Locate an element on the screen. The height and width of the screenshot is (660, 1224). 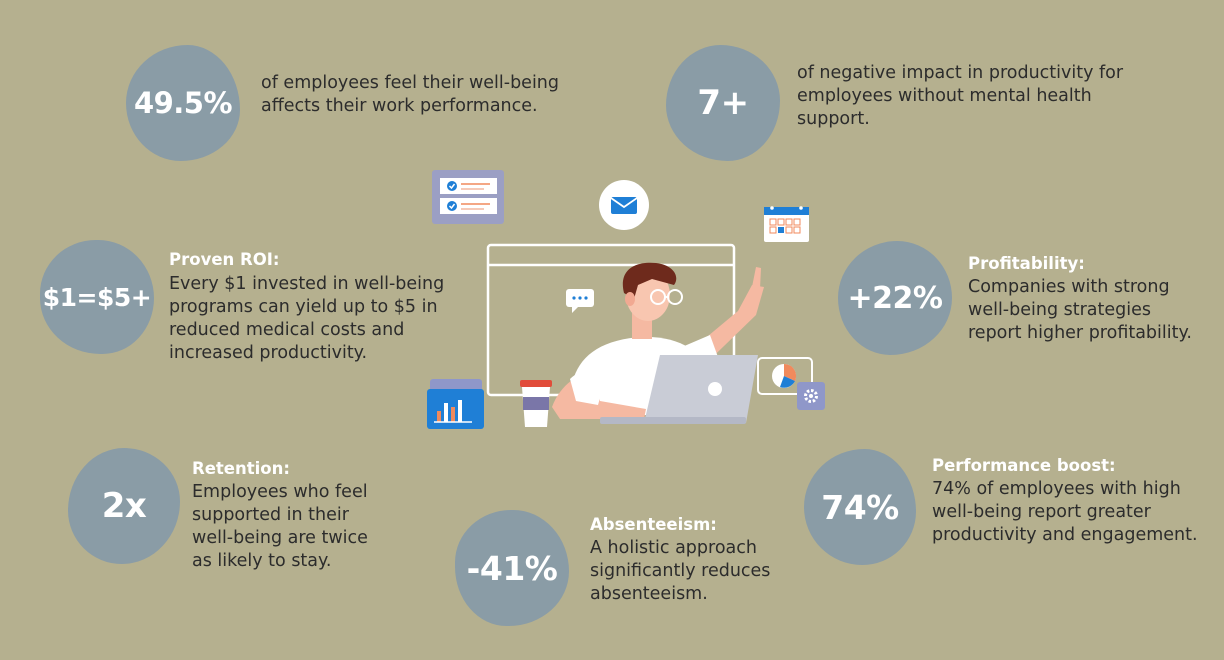
stat-blob-roi: $1=$5+ is located at coordinates (97, 297).